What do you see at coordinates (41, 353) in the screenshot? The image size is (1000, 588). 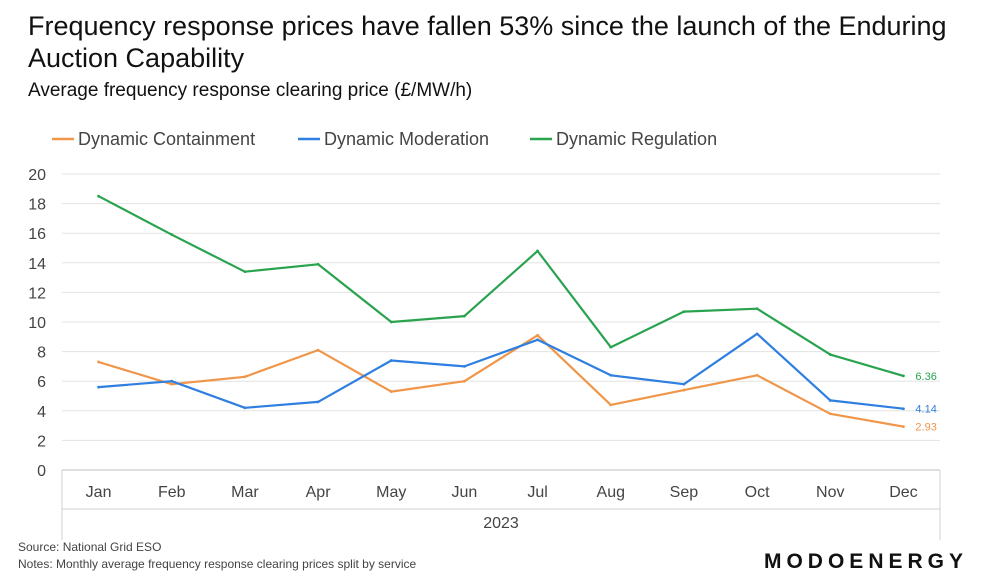 I see `y-tick-label: 8` at bounding box center [41, 353].